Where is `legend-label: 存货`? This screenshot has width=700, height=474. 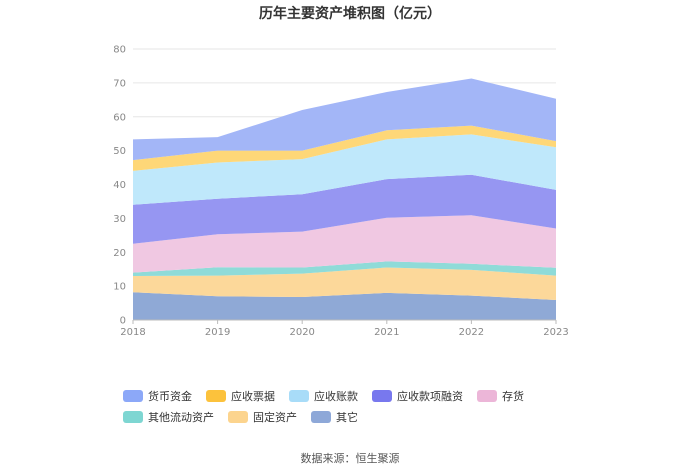 legend-label: 存货 is located at coordinates (513, 396).